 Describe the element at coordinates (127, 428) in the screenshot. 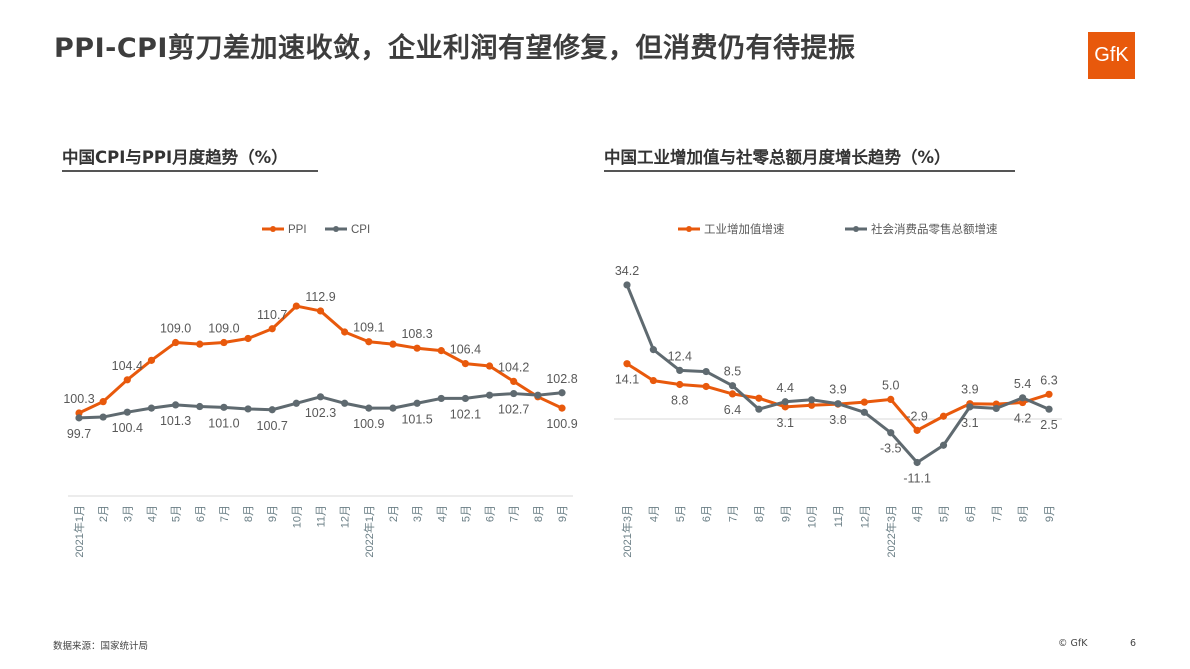

I see `cpi-ppi-data-label: 100.4` at that location.